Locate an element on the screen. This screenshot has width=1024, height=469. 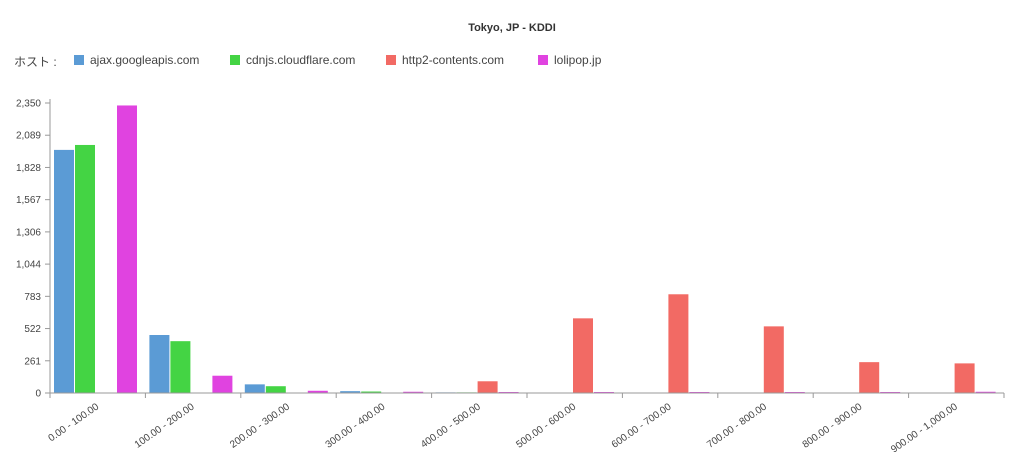
y-tick-label: 1,044 is located at coordinates (28, 265).